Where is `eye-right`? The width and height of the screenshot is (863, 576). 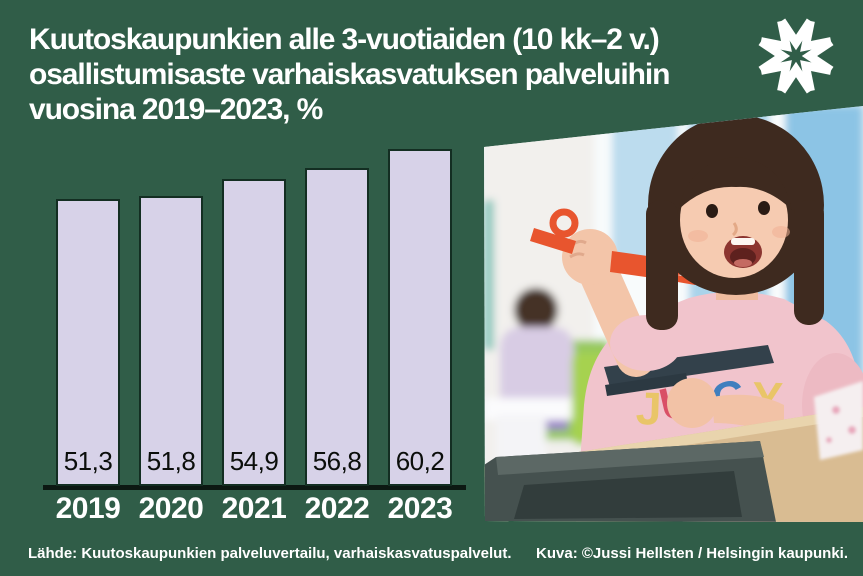 eye-right is located at coordinates (764, 208).